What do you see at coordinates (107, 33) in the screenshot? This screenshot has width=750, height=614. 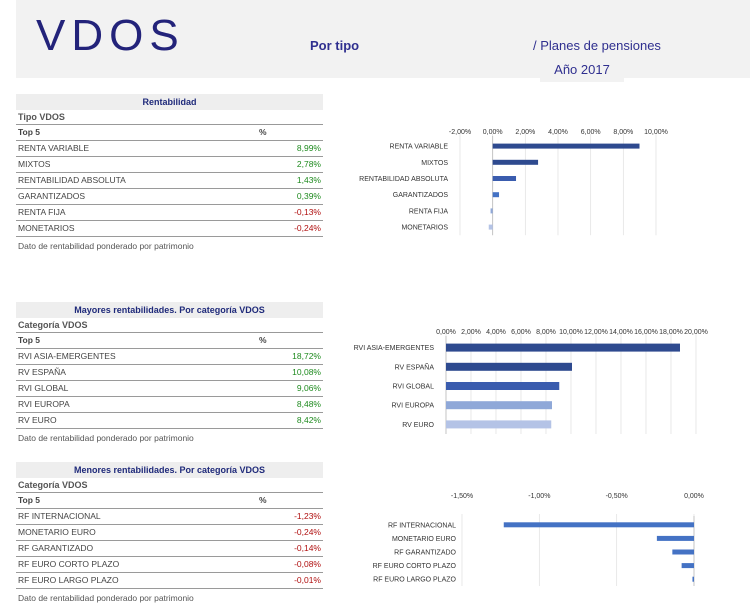 I see `vdos-logo: VDOS` at bounding box center [107, 33].